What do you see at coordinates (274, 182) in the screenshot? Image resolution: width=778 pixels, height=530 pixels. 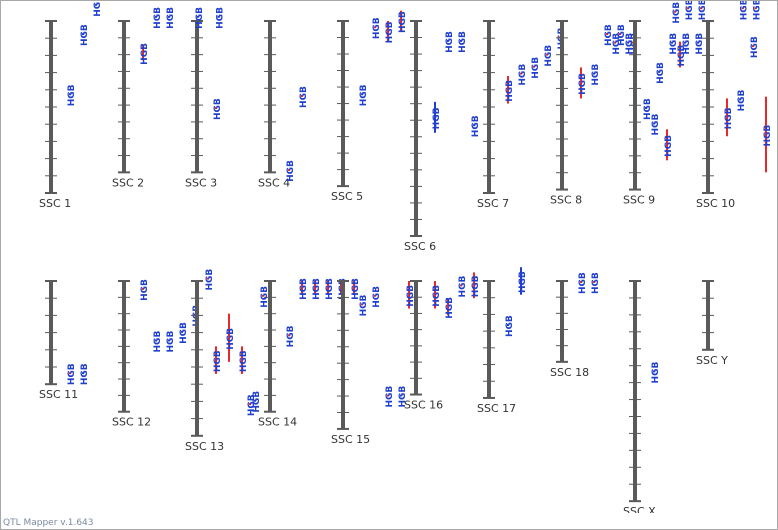 I see `chromosome-label: SSC 4` at bounding box center [274, 182].